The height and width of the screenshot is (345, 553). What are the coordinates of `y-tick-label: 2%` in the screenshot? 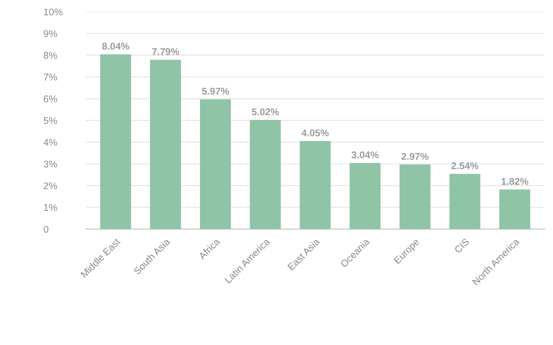 It's located at (51, 186).